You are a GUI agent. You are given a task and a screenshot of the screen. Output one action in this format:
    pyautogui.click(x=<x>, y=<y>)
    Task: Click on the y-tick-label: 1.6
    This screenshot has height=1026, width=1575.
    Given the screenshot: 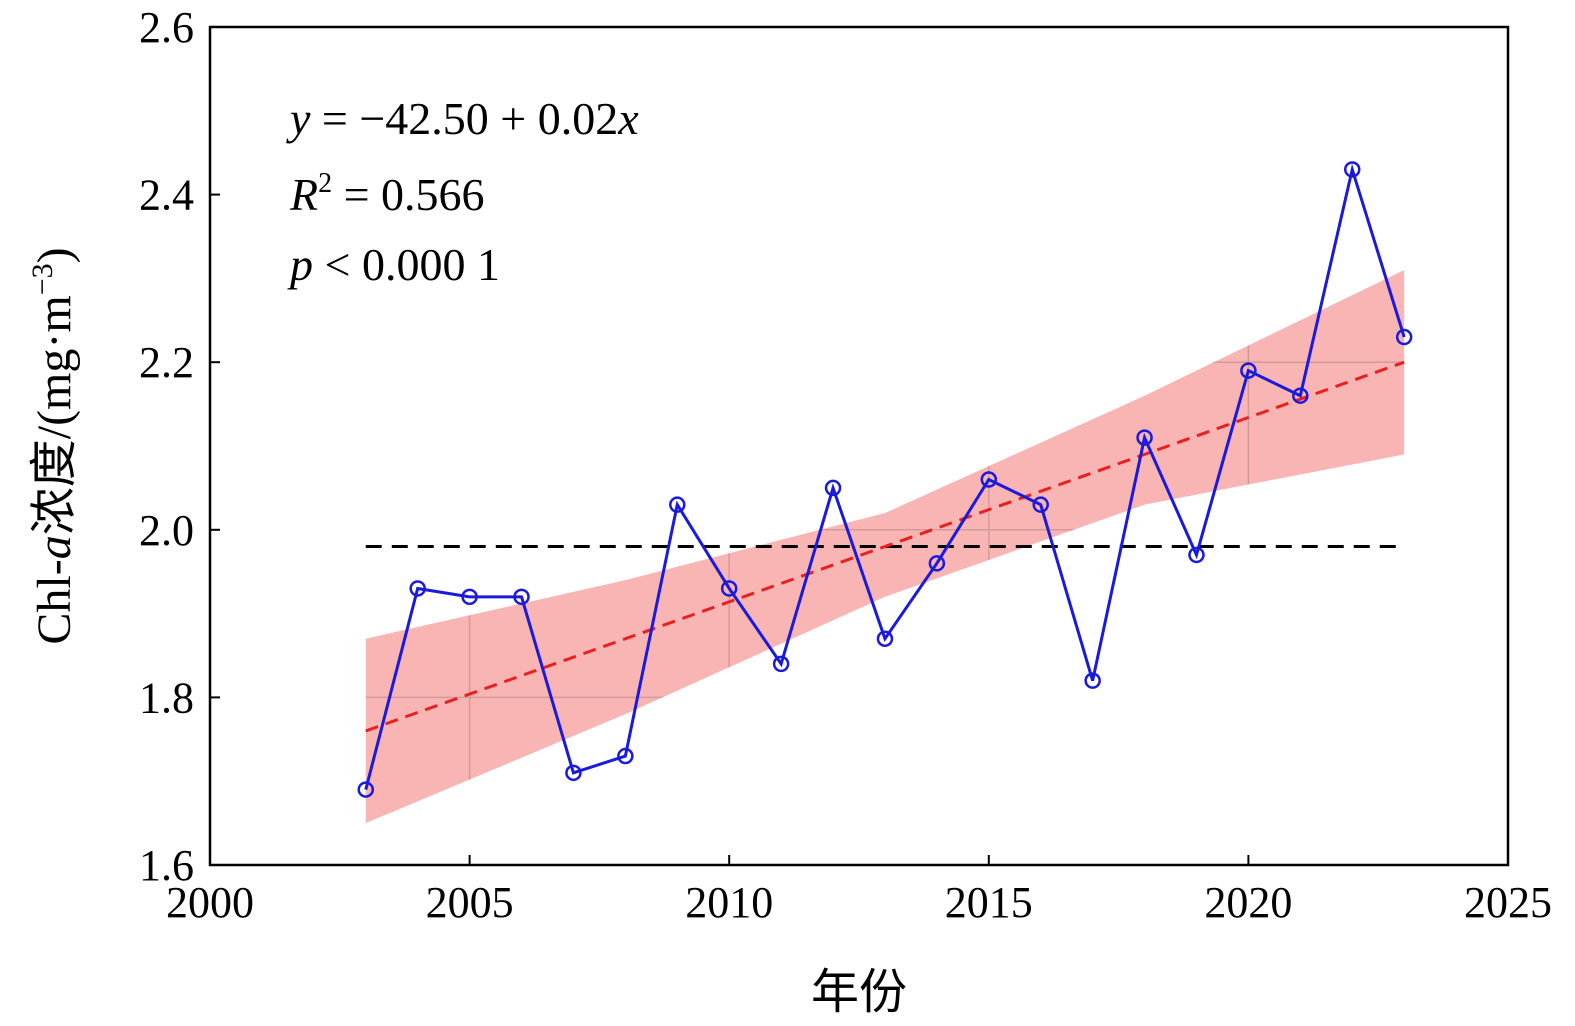 What is the action you would take?
    pyautogui.click(x=166, y=865)
    